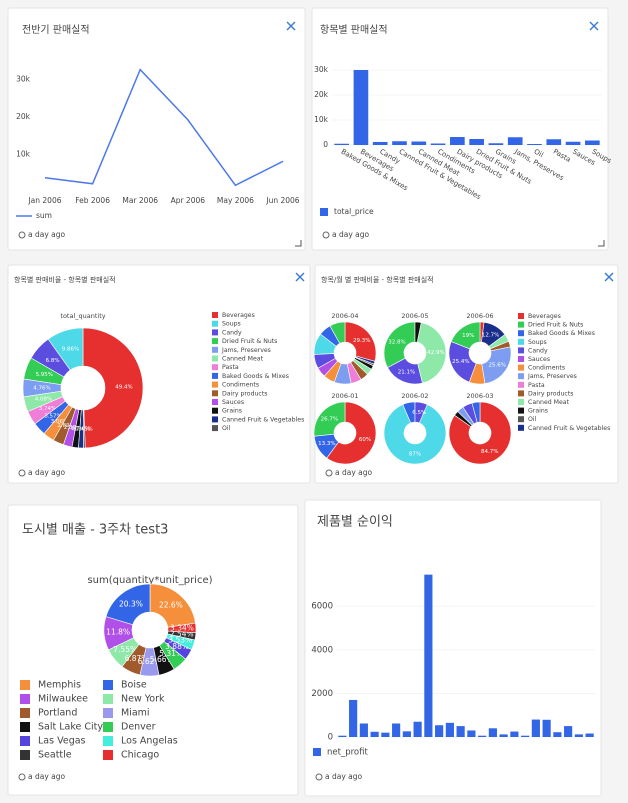  Describe the element at coordinates (460, 362) in the screenshot. I see `slice-label: 25.4%` at that location.